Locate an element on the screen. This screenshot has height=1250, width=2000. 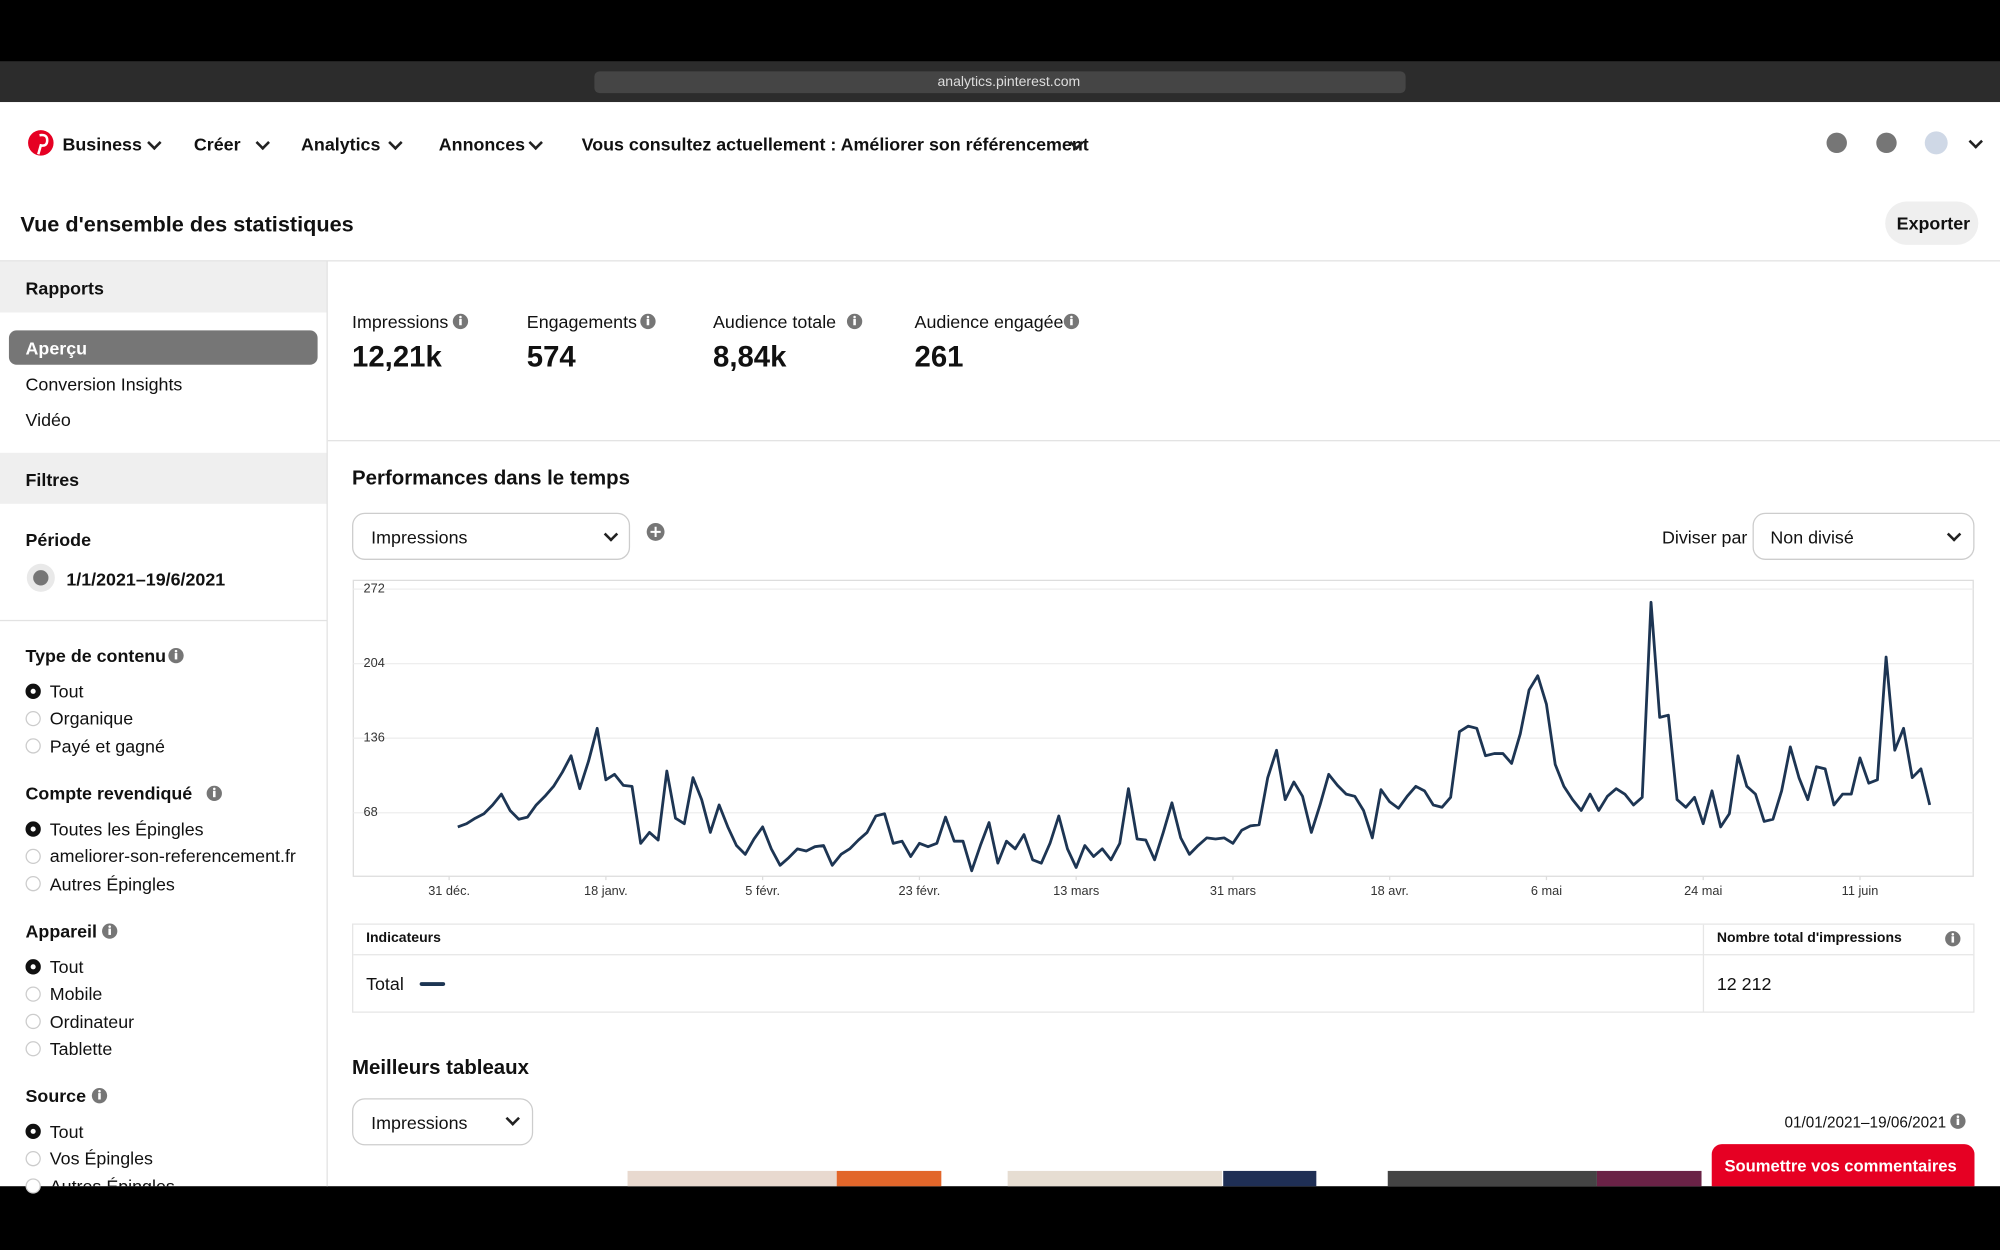
radio-option: Toutes les Épingles is located at coordinates (126, 829).